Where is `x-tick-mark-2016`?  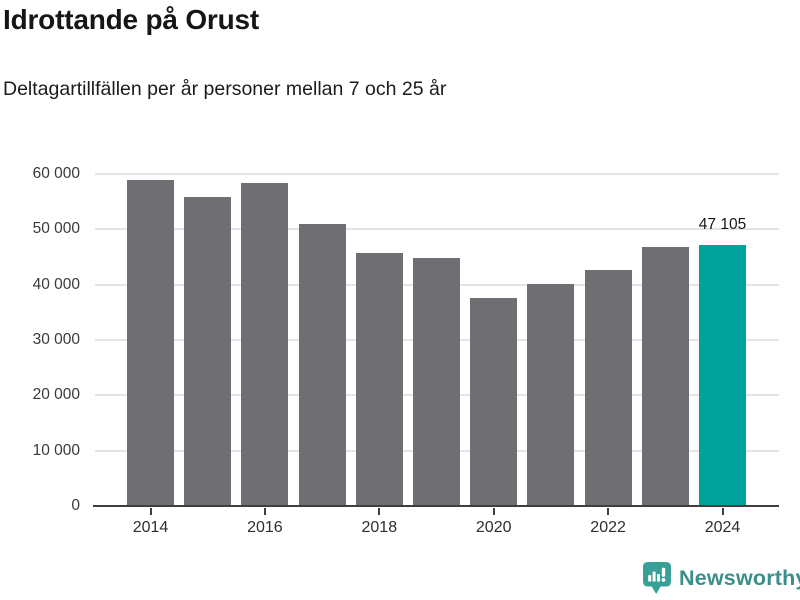 x-tick-mark-2016 is located at coordinates (264, 511).